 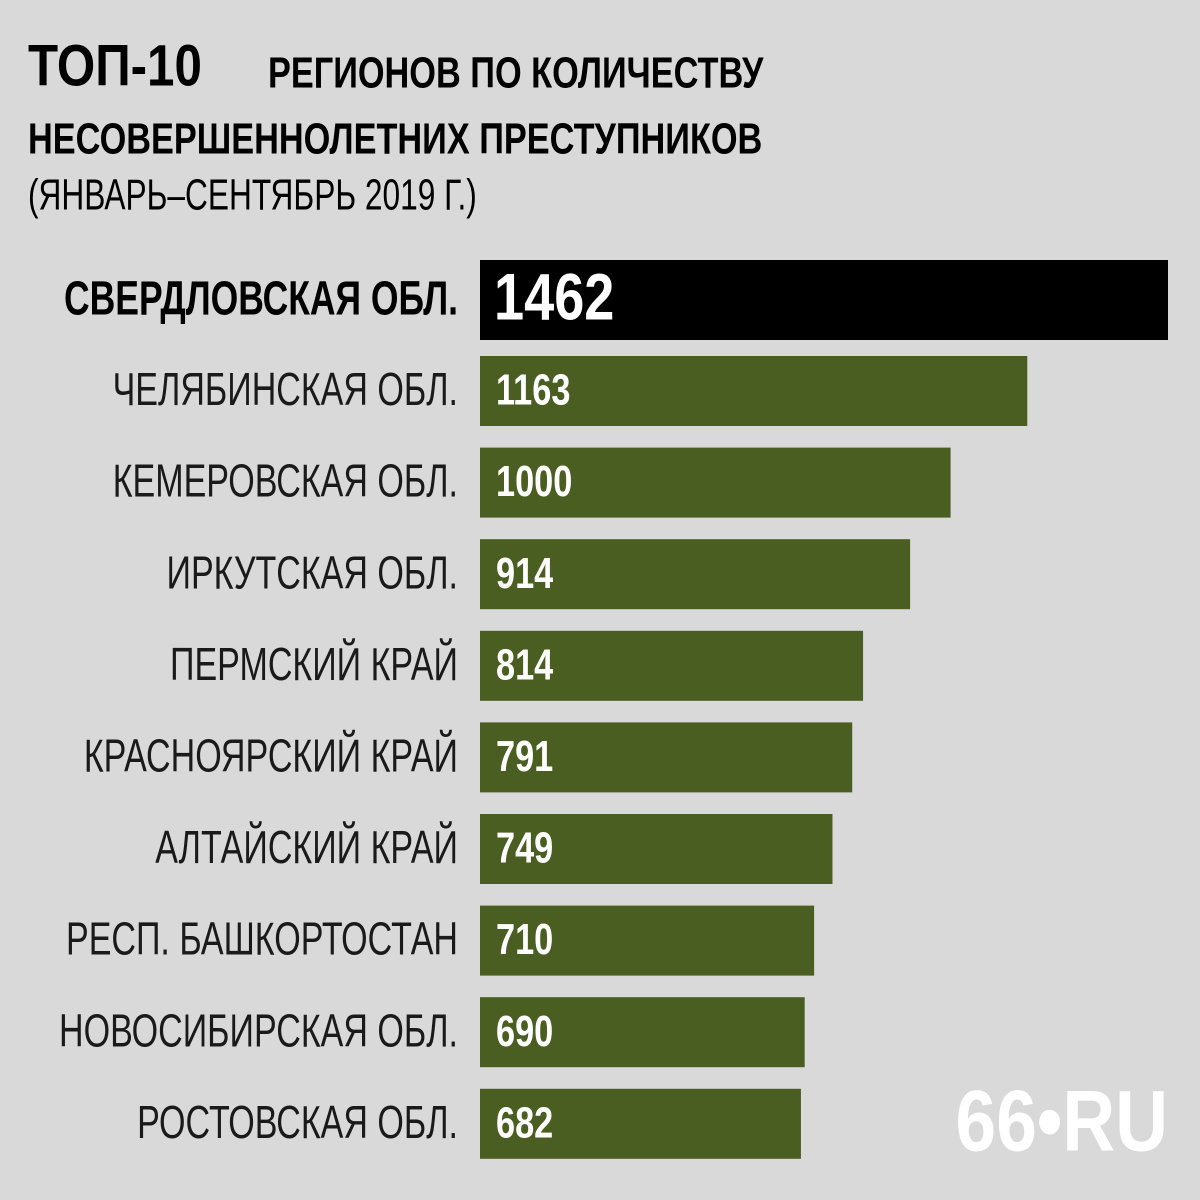 I want to click on chart-title: РЕГИОНОВ ПО КОЛИЧЕСТВУ, so click(x=516, y=73).